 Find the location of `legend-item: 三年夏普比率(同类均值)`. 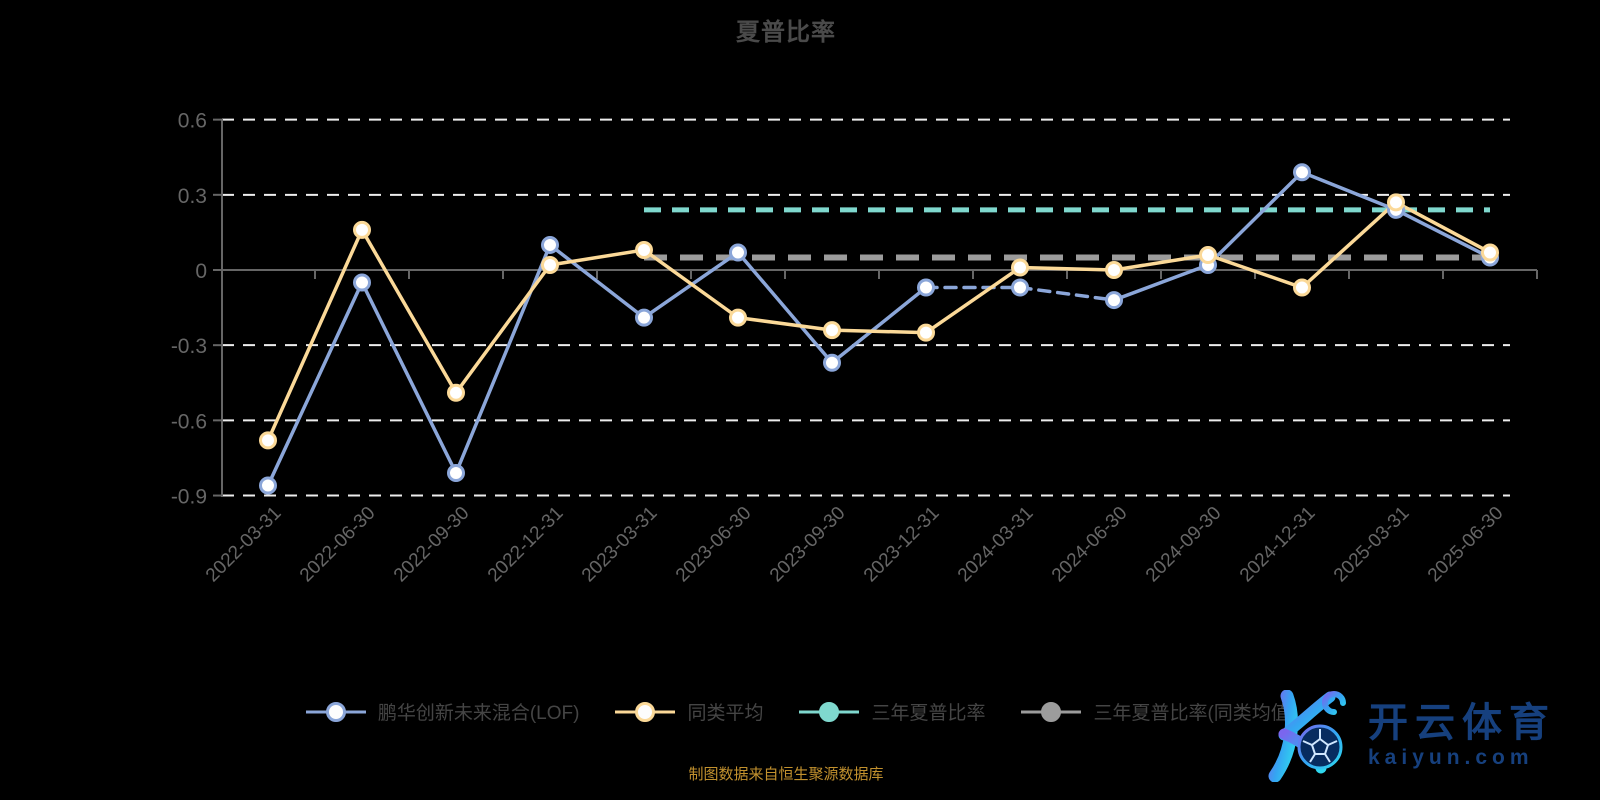

legend-item: 三年夏普比率(同类均值) is located at coordinates (1157, 711).